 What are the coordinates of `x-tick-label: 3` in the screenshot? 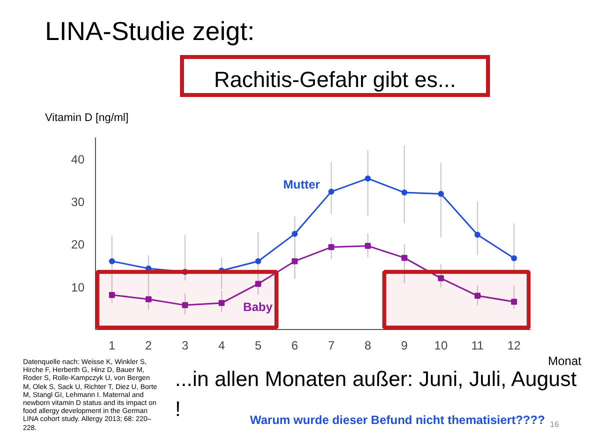 It's located at (185, 345).